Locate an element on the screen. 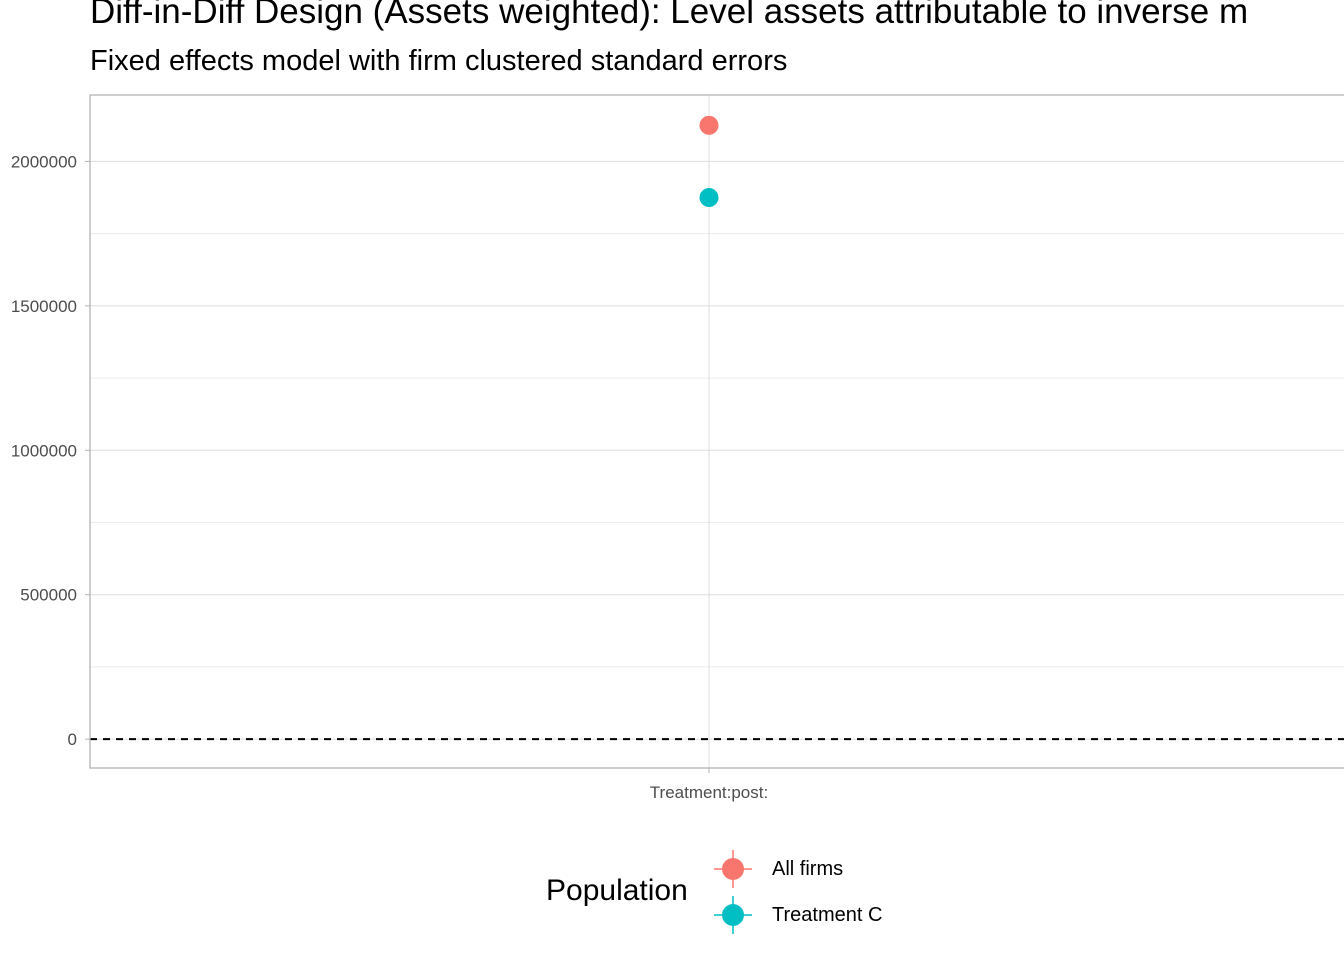 The width and height of the screenshot is (1344, 960). data-point-all-firms is located at coordinates (709, 125).